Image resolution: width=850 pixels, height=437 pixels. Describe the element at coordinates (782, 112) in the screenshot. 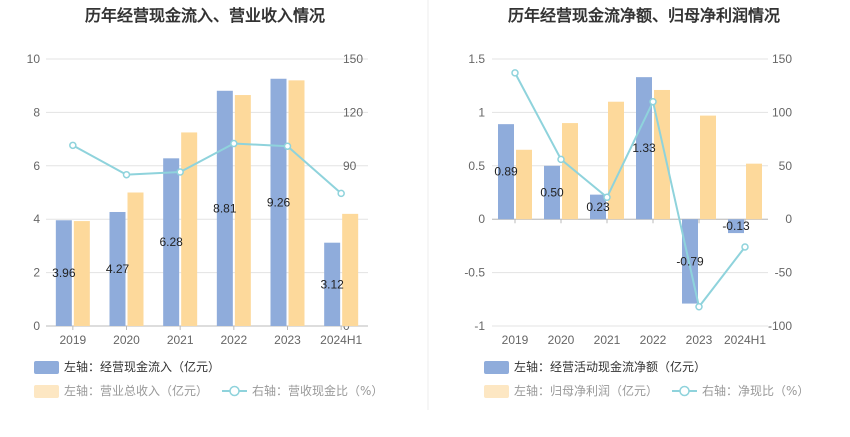

I see `right-axis-tick: 100` at that location.